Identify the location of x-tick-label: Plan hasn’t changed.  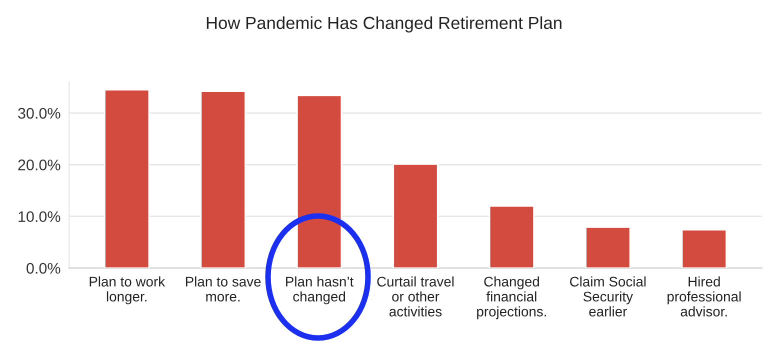
(320, 290).